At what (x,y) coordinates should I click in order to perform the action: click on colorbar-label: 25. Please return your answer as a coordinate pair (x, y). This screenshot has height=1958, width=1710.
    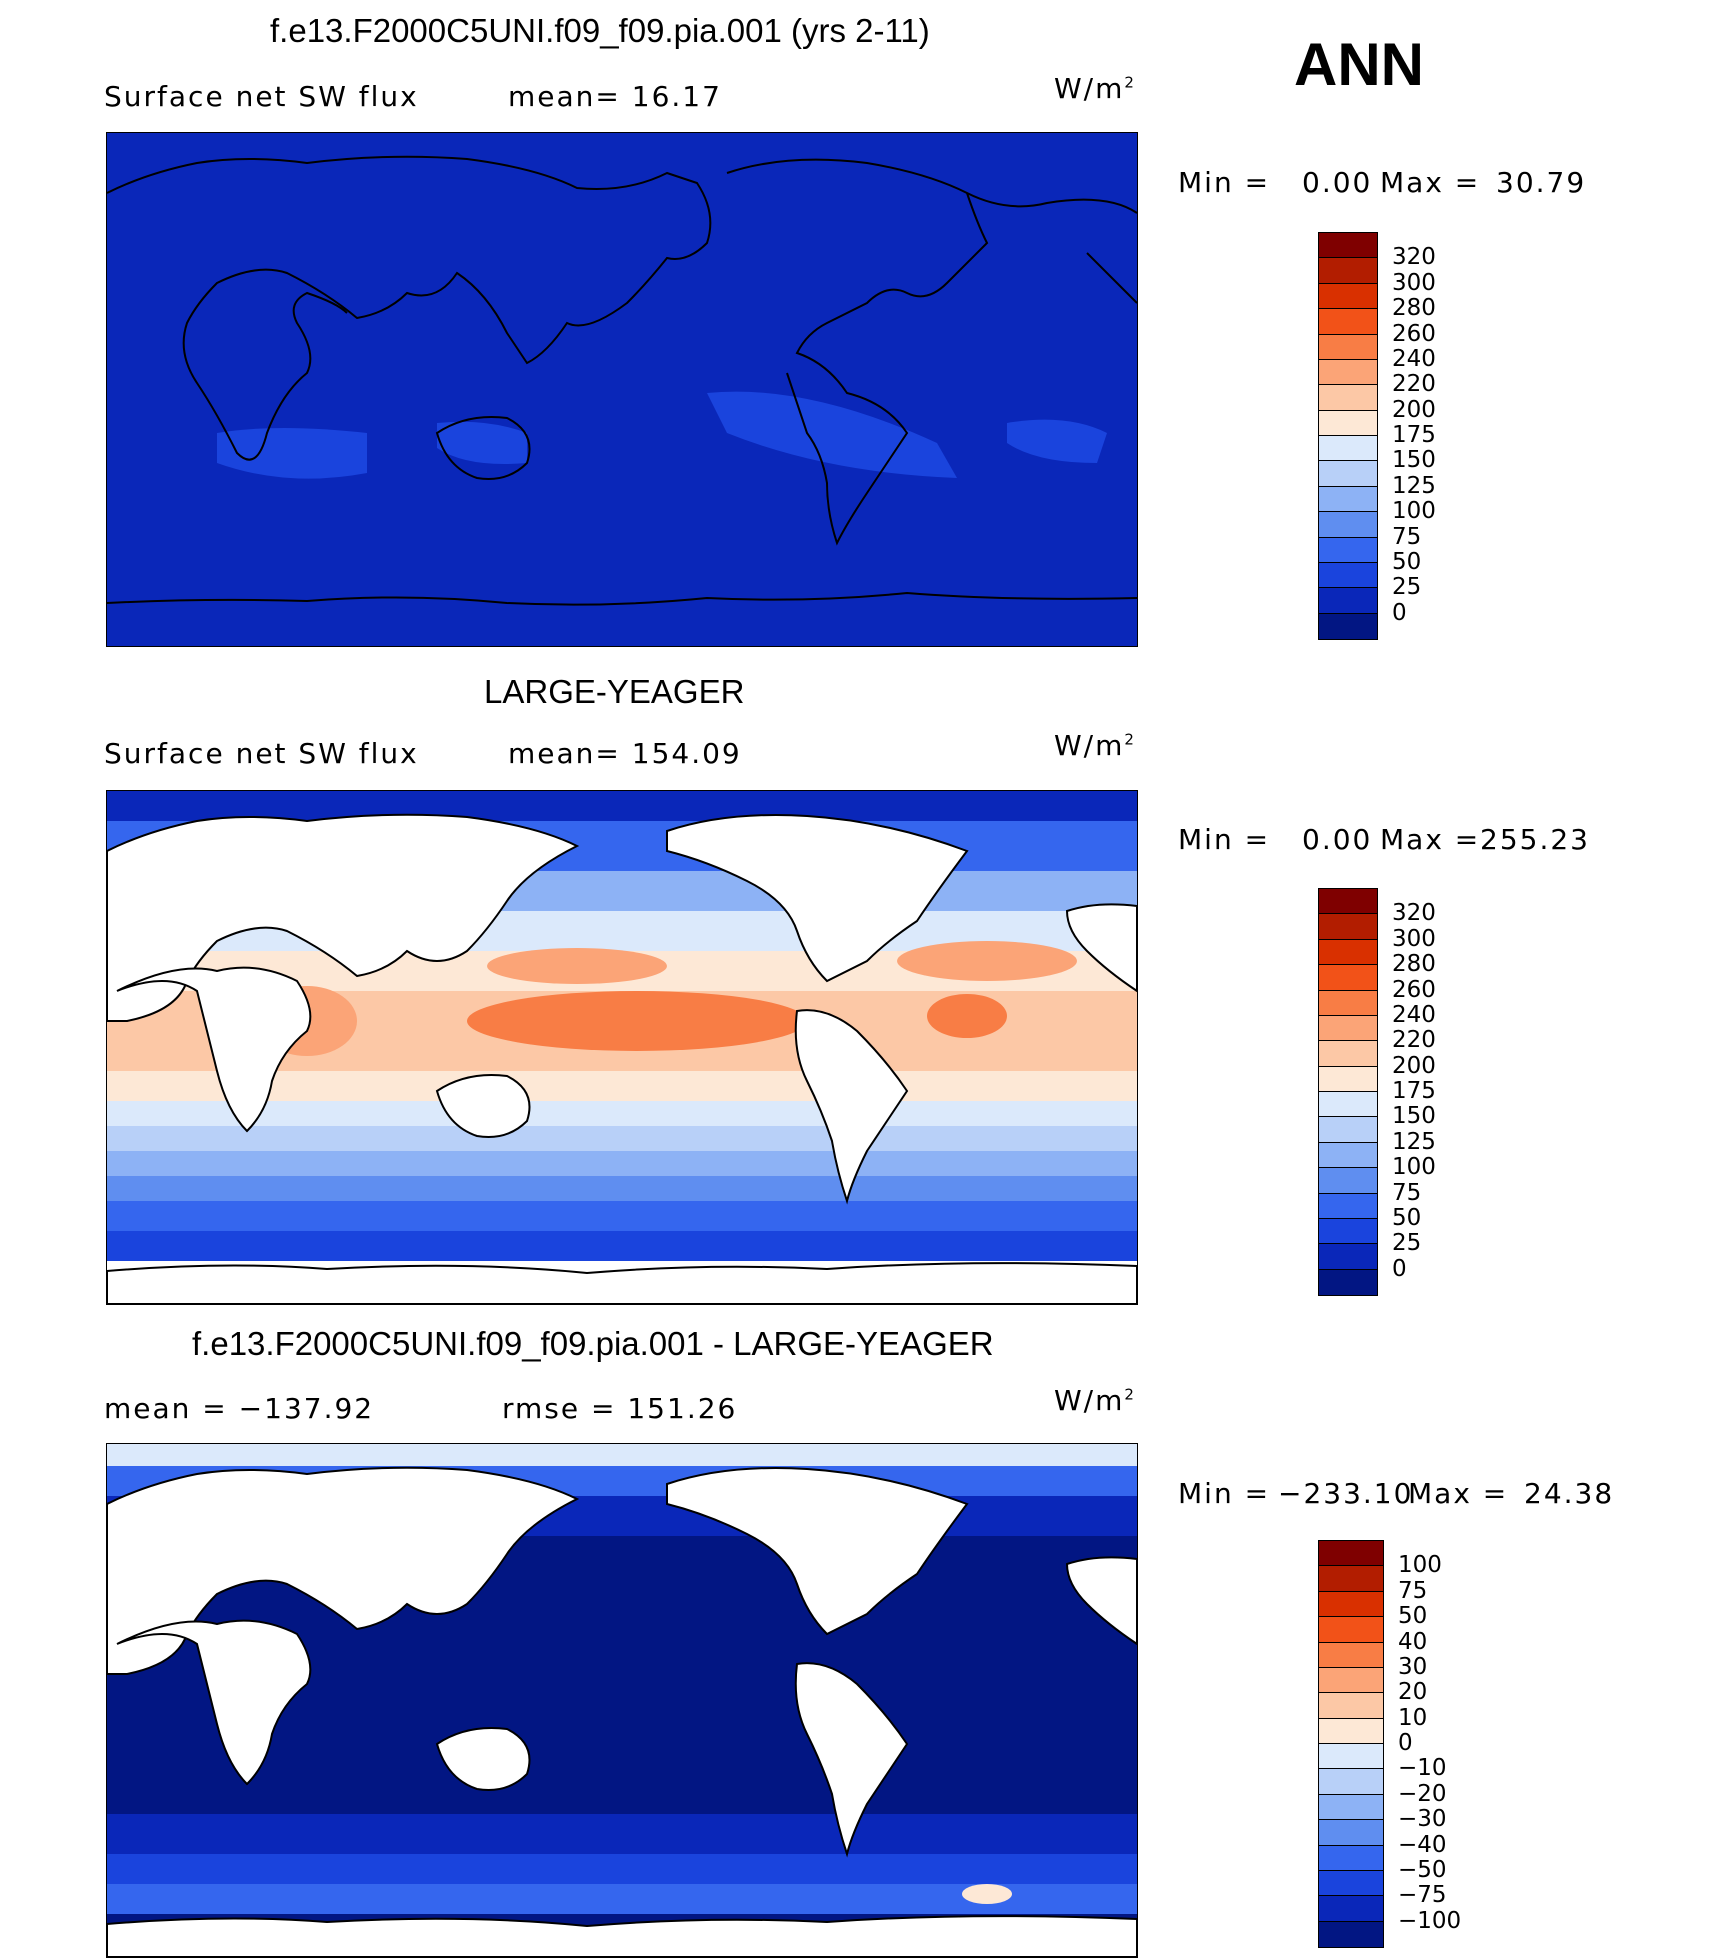
    Looking at the image, I should click on (1407, 587).